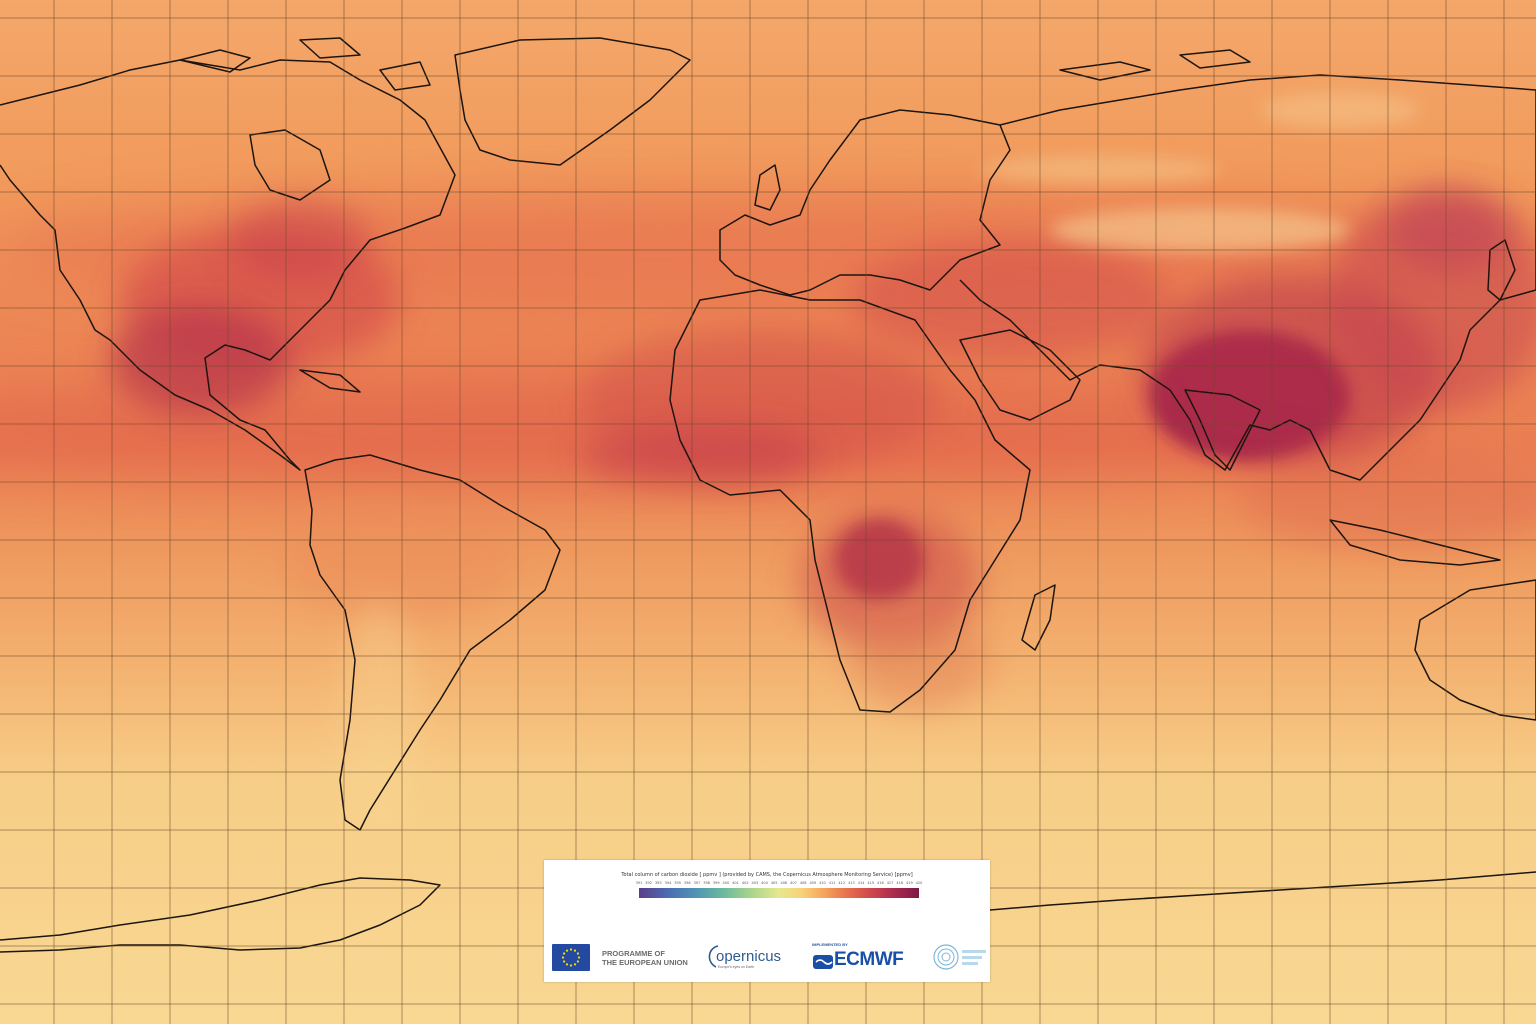 This screenshot has height=1024, width=1536. I want to click on legend-tick-label: 417, so click(890, 883).